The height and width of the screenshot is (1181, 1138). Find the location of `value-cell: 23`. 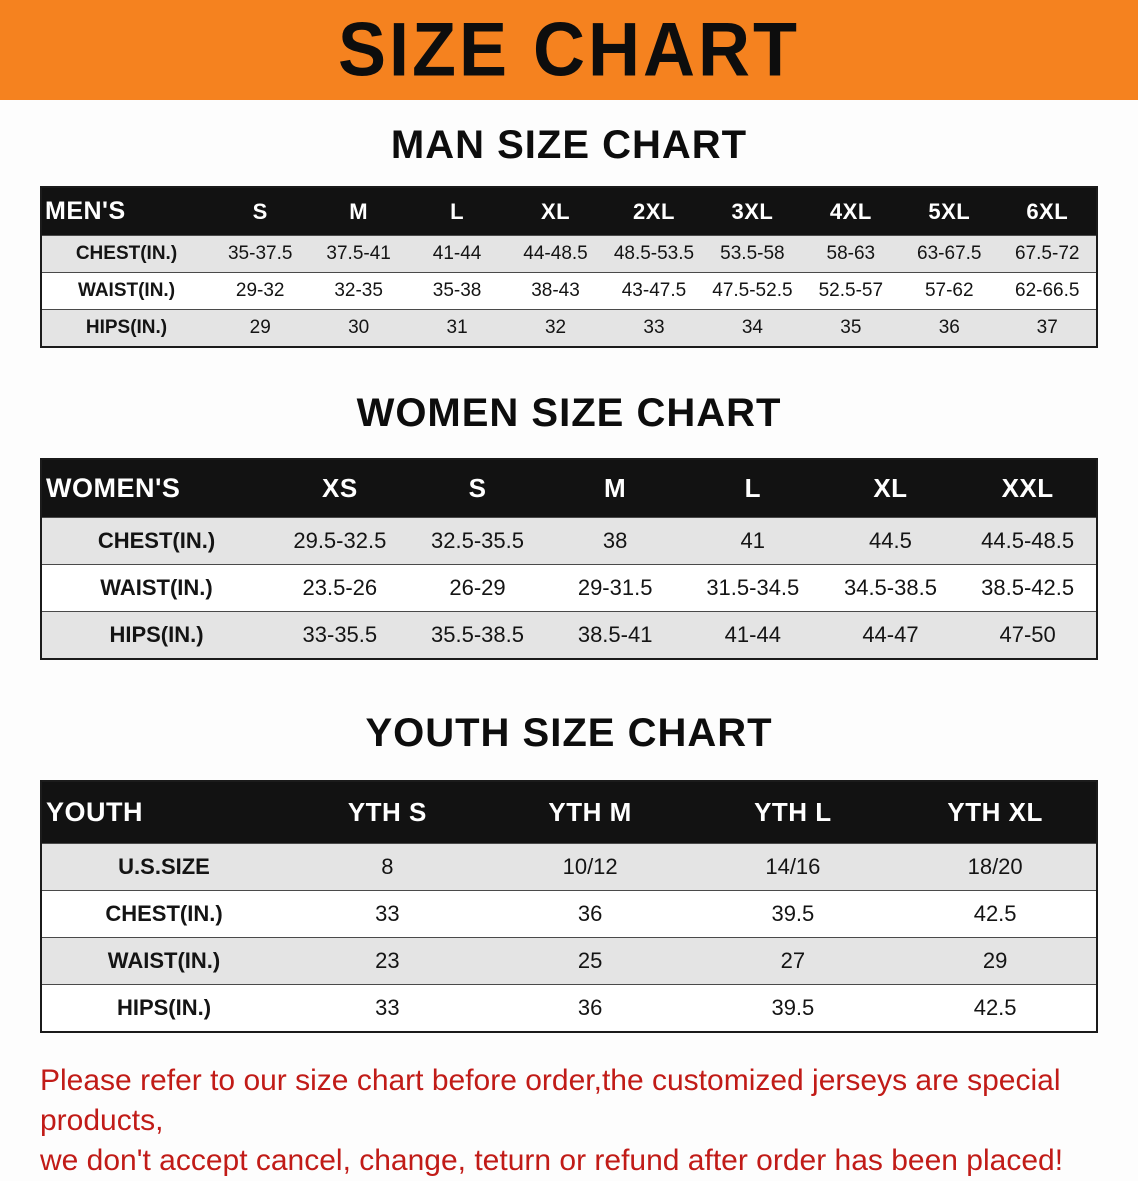

value-cell: 23 is located at coordinates (387, 961).